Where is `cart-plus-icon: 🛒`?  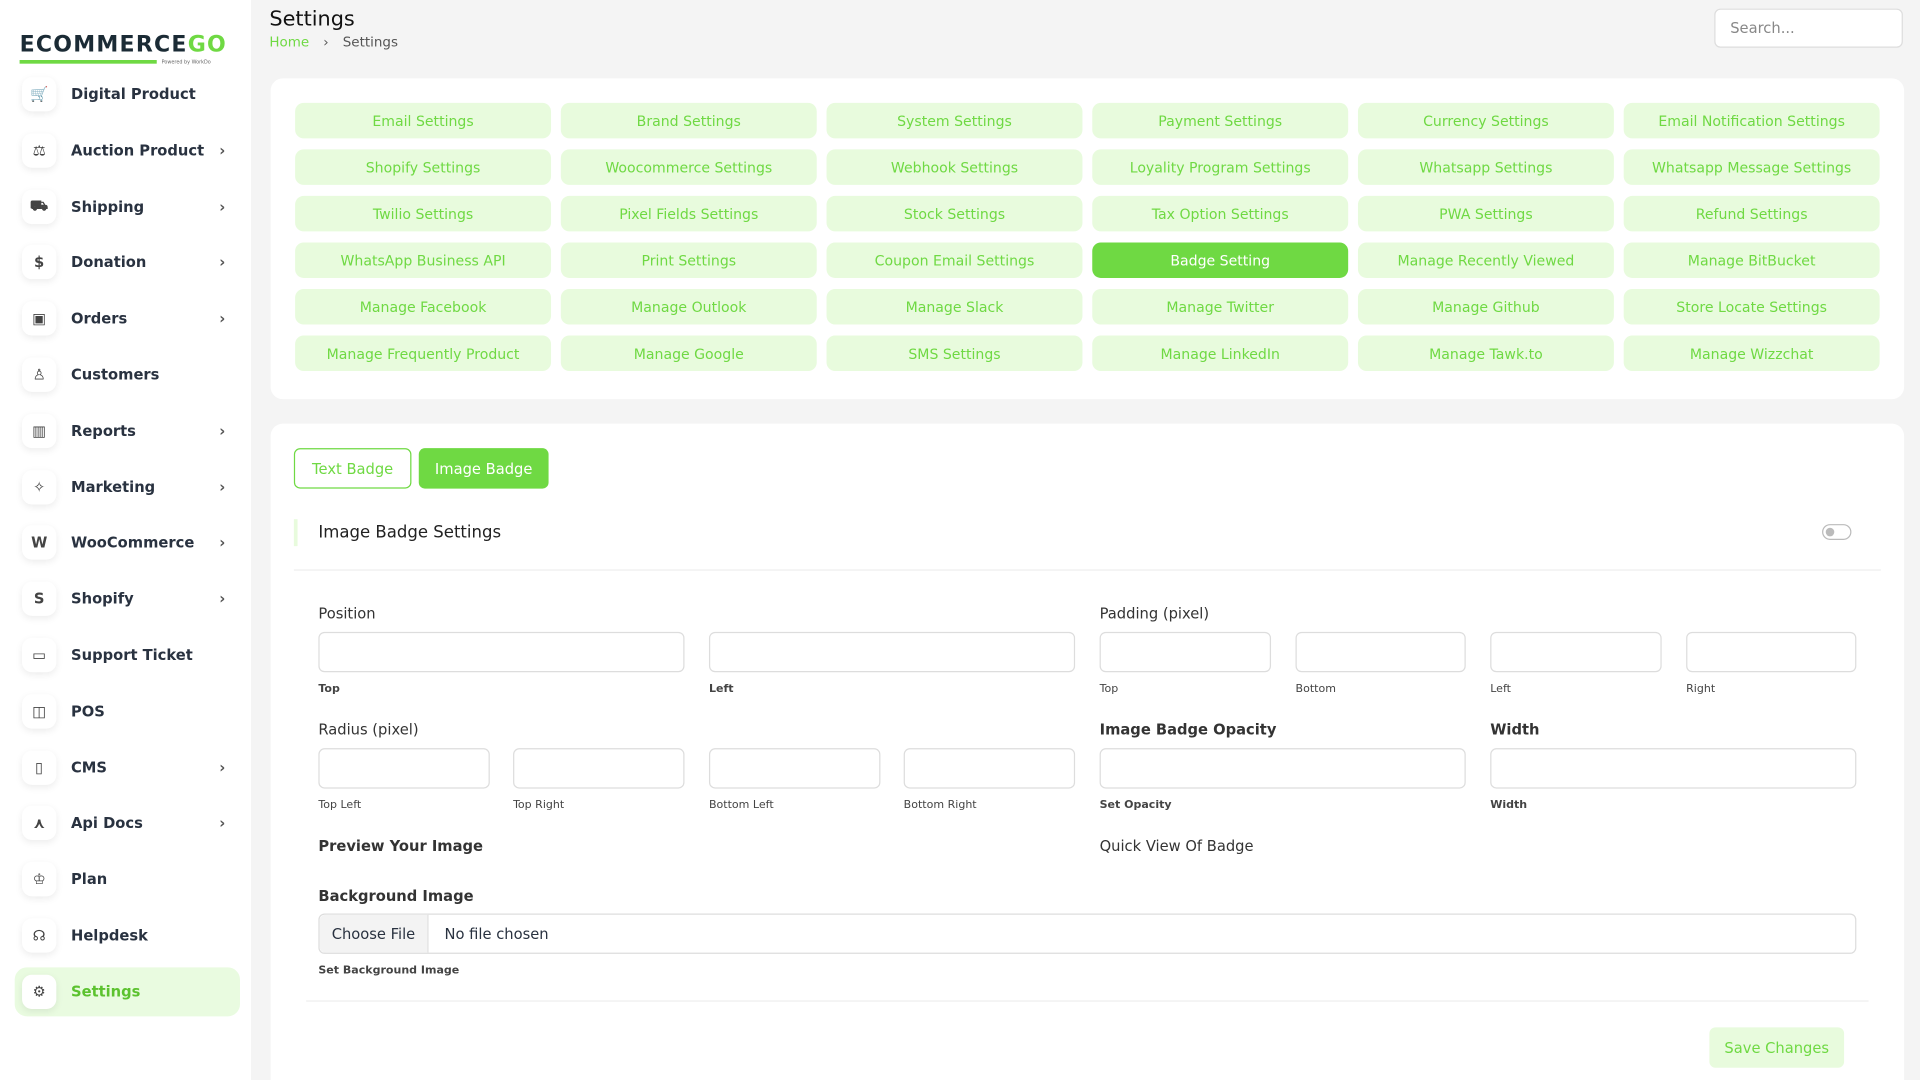
cart-plus-icon: 🛒 is located at coordinates (39, 94).